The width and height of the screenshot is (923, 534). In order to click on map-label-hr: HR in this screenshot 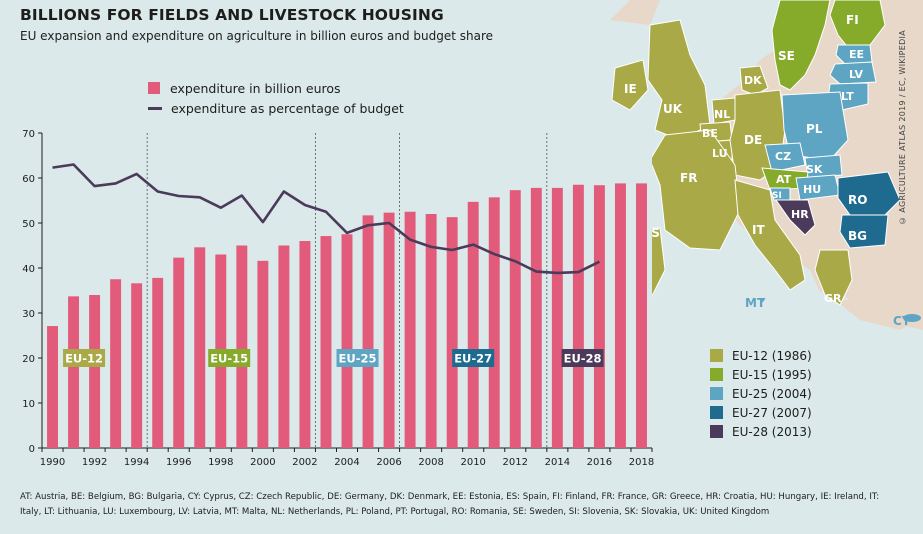, I will do `click(800, 214)`.